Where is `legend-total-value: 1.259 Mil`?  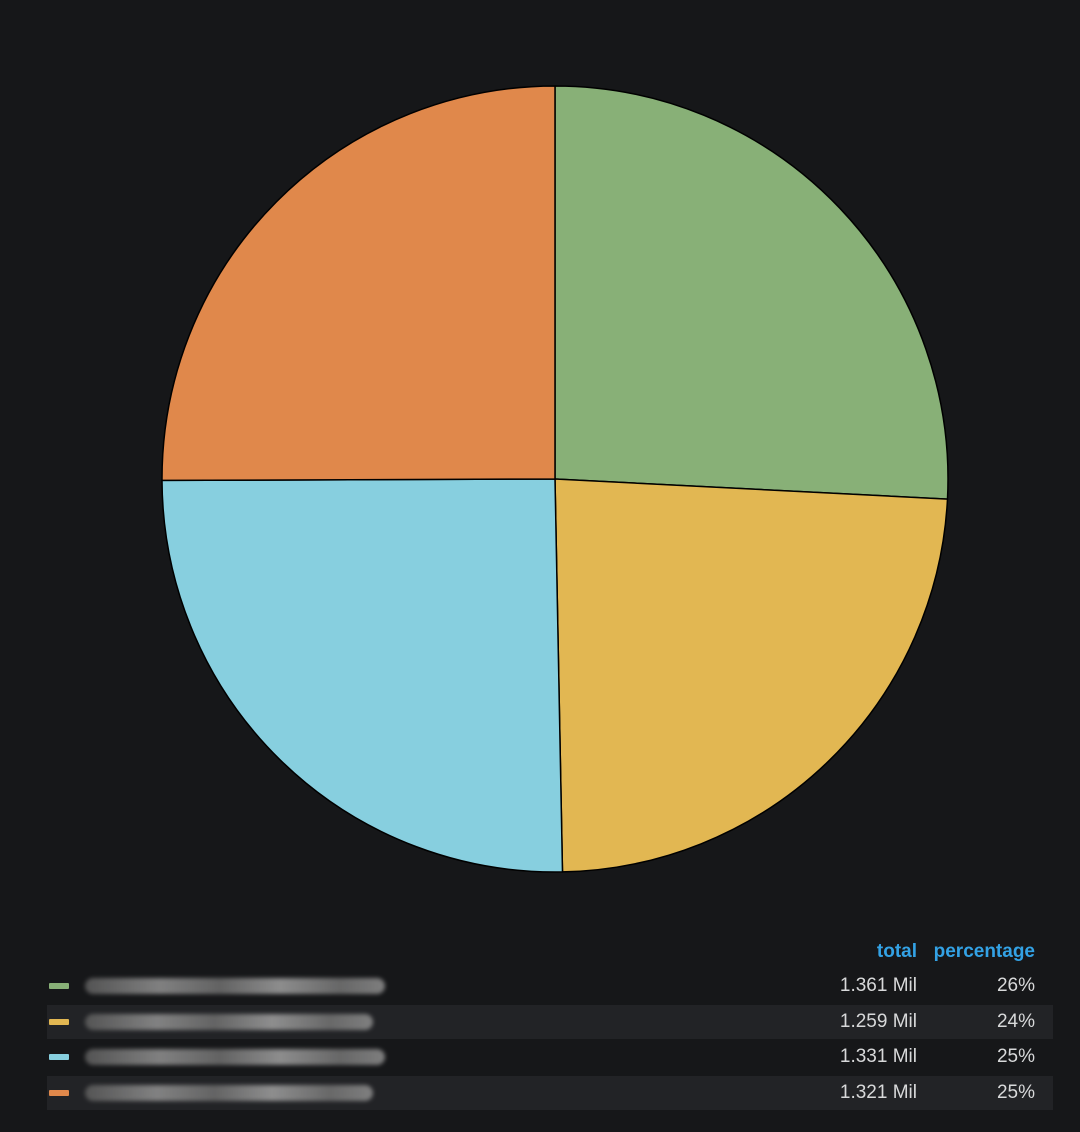
legend-total-value: 1.259 Mil is located at coordinates (878, 1021).